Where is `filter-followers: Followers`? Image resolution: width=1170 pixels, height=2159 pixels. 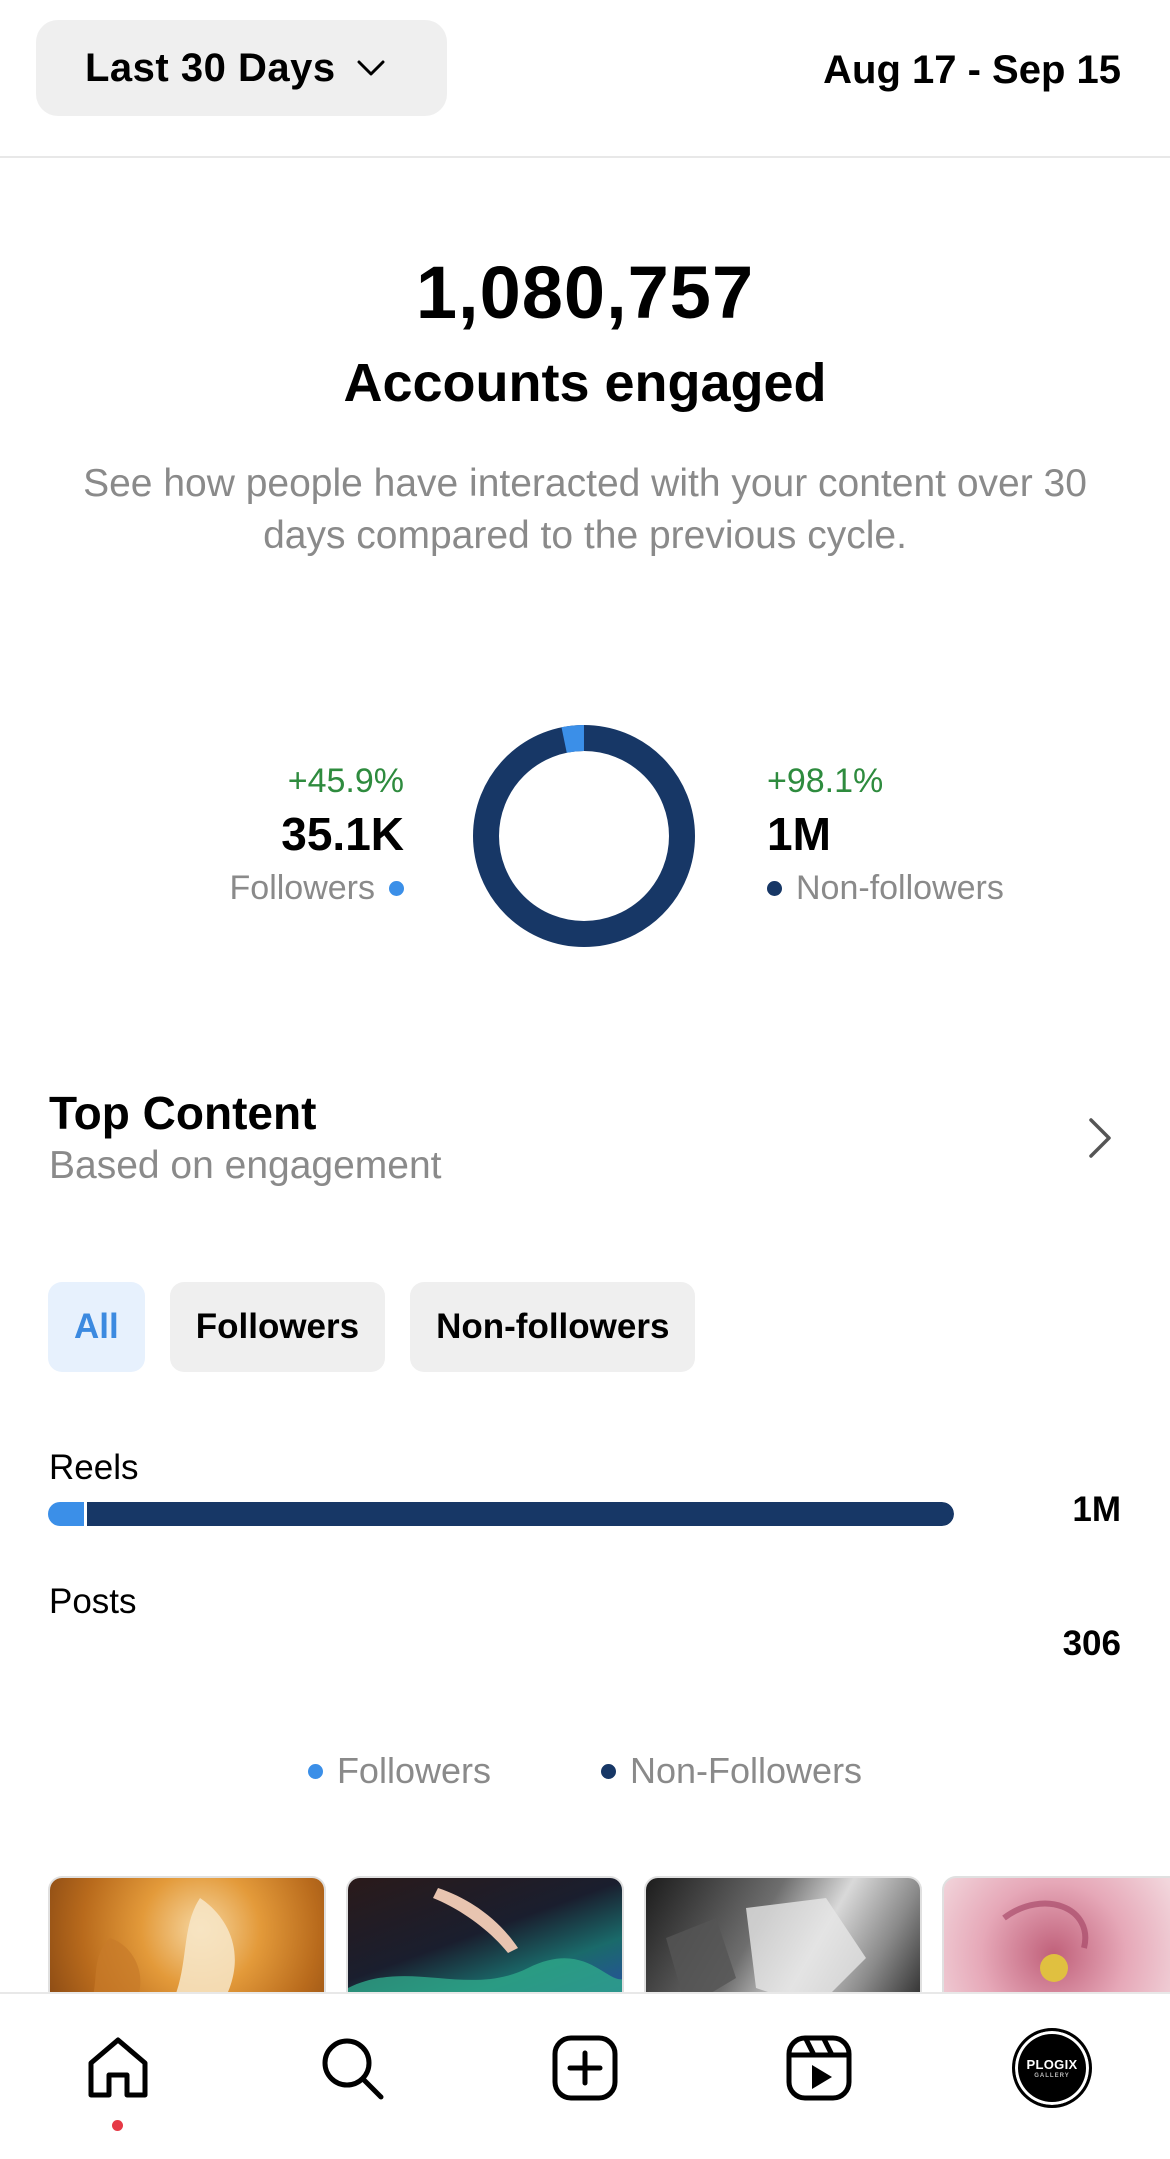 filter-followers: Followers is located at coordinates (277, 1327).